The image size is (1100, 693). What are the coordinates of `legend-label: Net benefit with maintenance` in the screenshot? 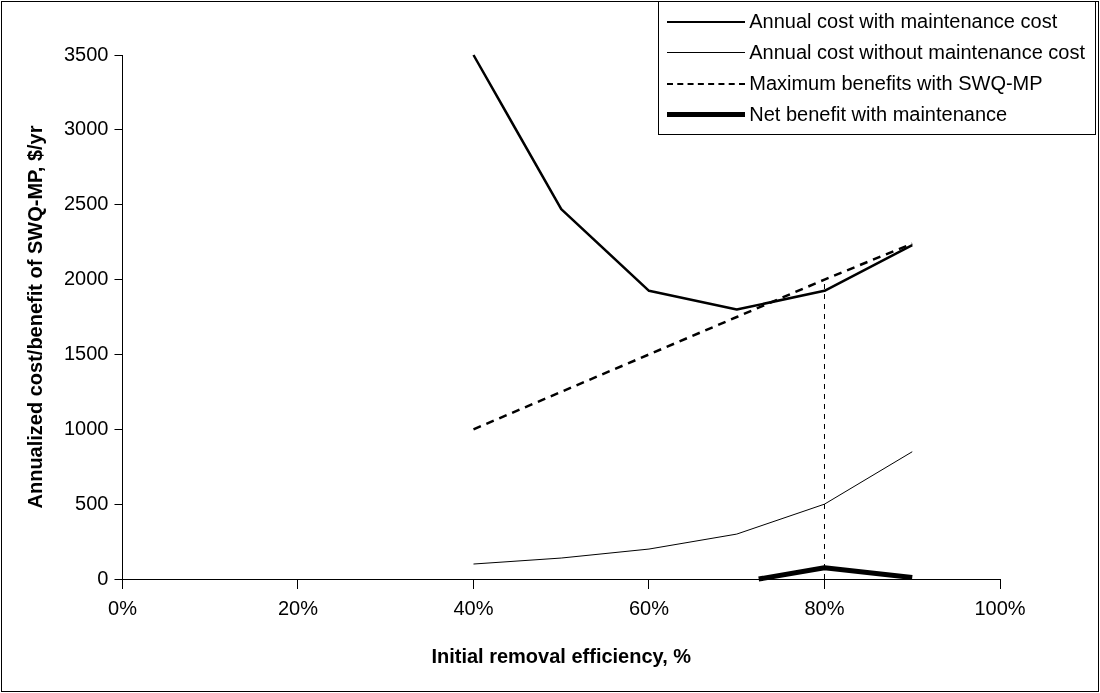 It's located at (878, 114).